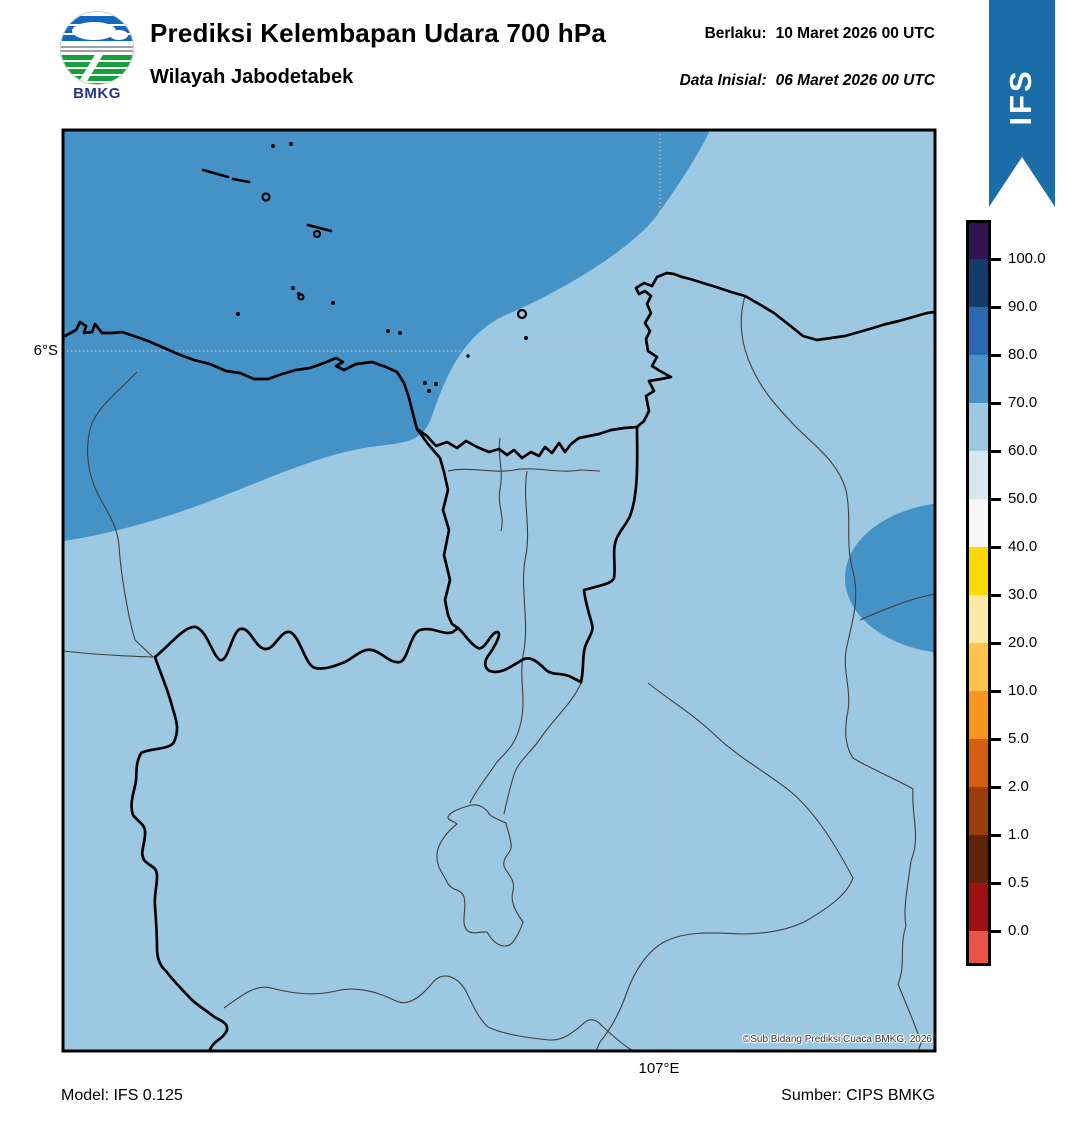 The height and width of the screenshot is (1128, 1081). What do you see at coordinates (1018, 738) in the screenshot?
I see `colorbar-tick-label: 5.0` at bounding box center [1018, 738].